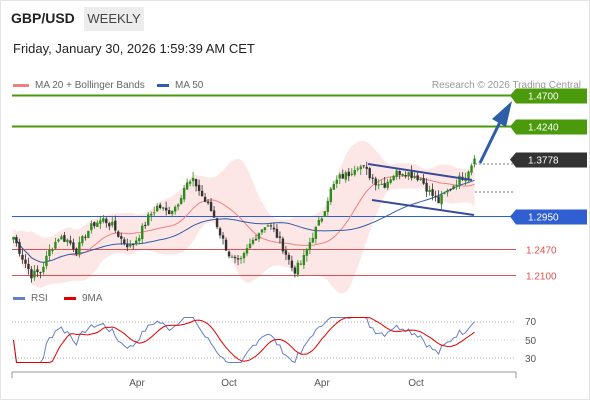 The image size is (590, 400). Describe the element at coordinates (189, 85) in the screenshot. I see `ma50-label: MA 50` at that location.